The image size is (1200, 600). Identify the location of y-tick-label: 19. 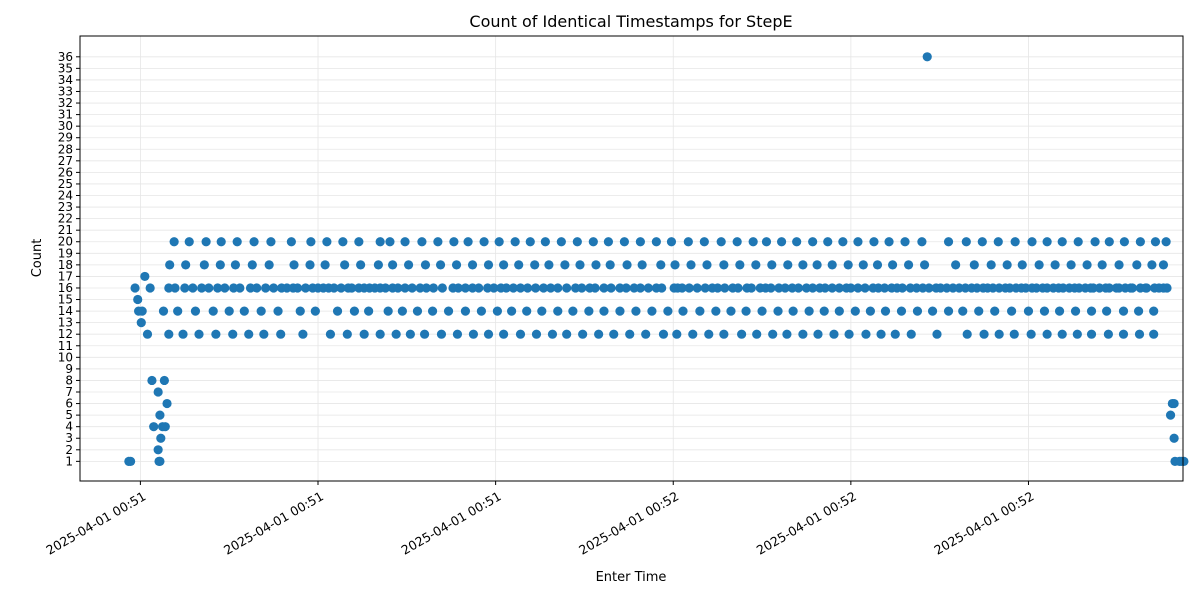
(65, 253).